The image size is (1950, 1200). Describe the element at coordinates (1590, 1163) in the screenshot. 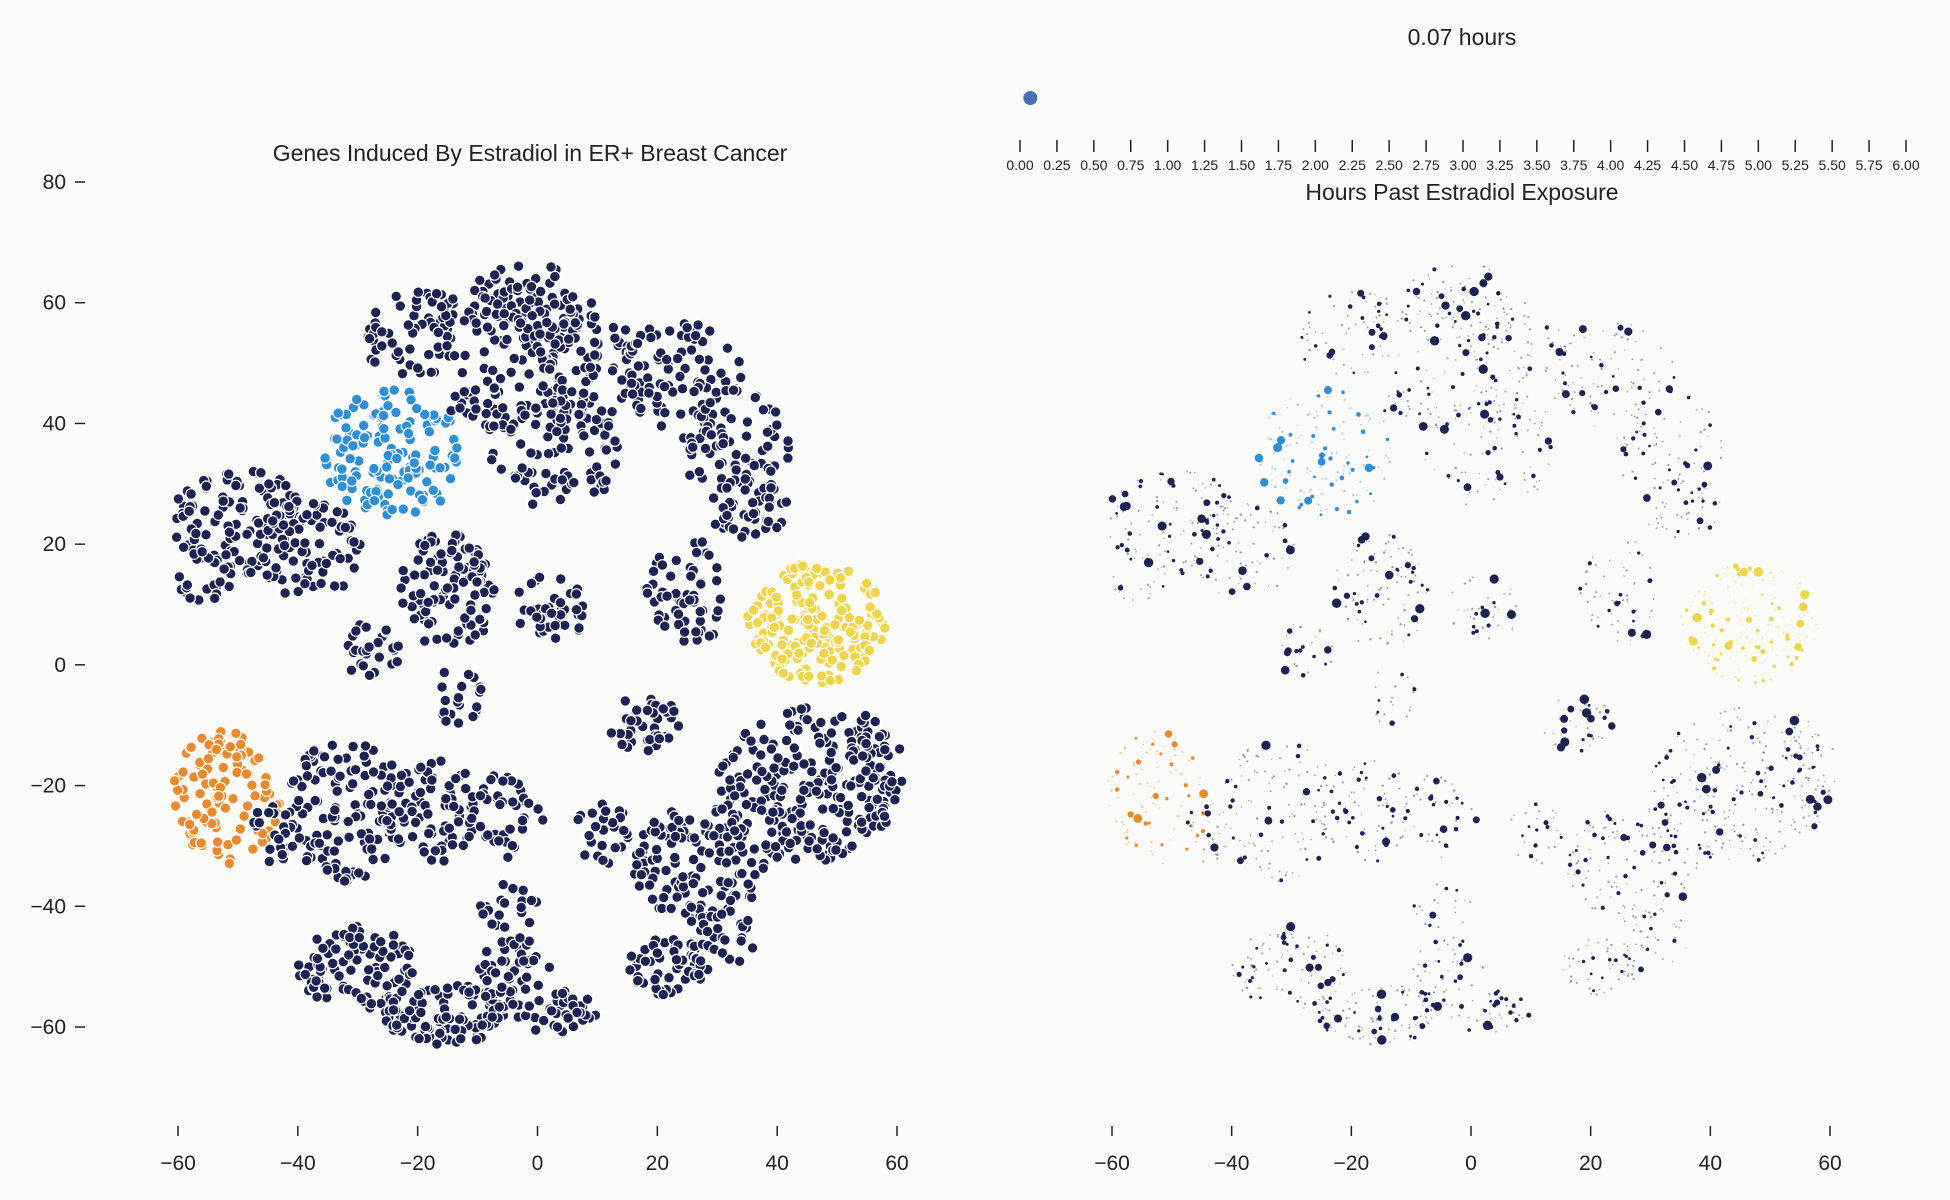

I see `x-tick-label: 20` at that location.